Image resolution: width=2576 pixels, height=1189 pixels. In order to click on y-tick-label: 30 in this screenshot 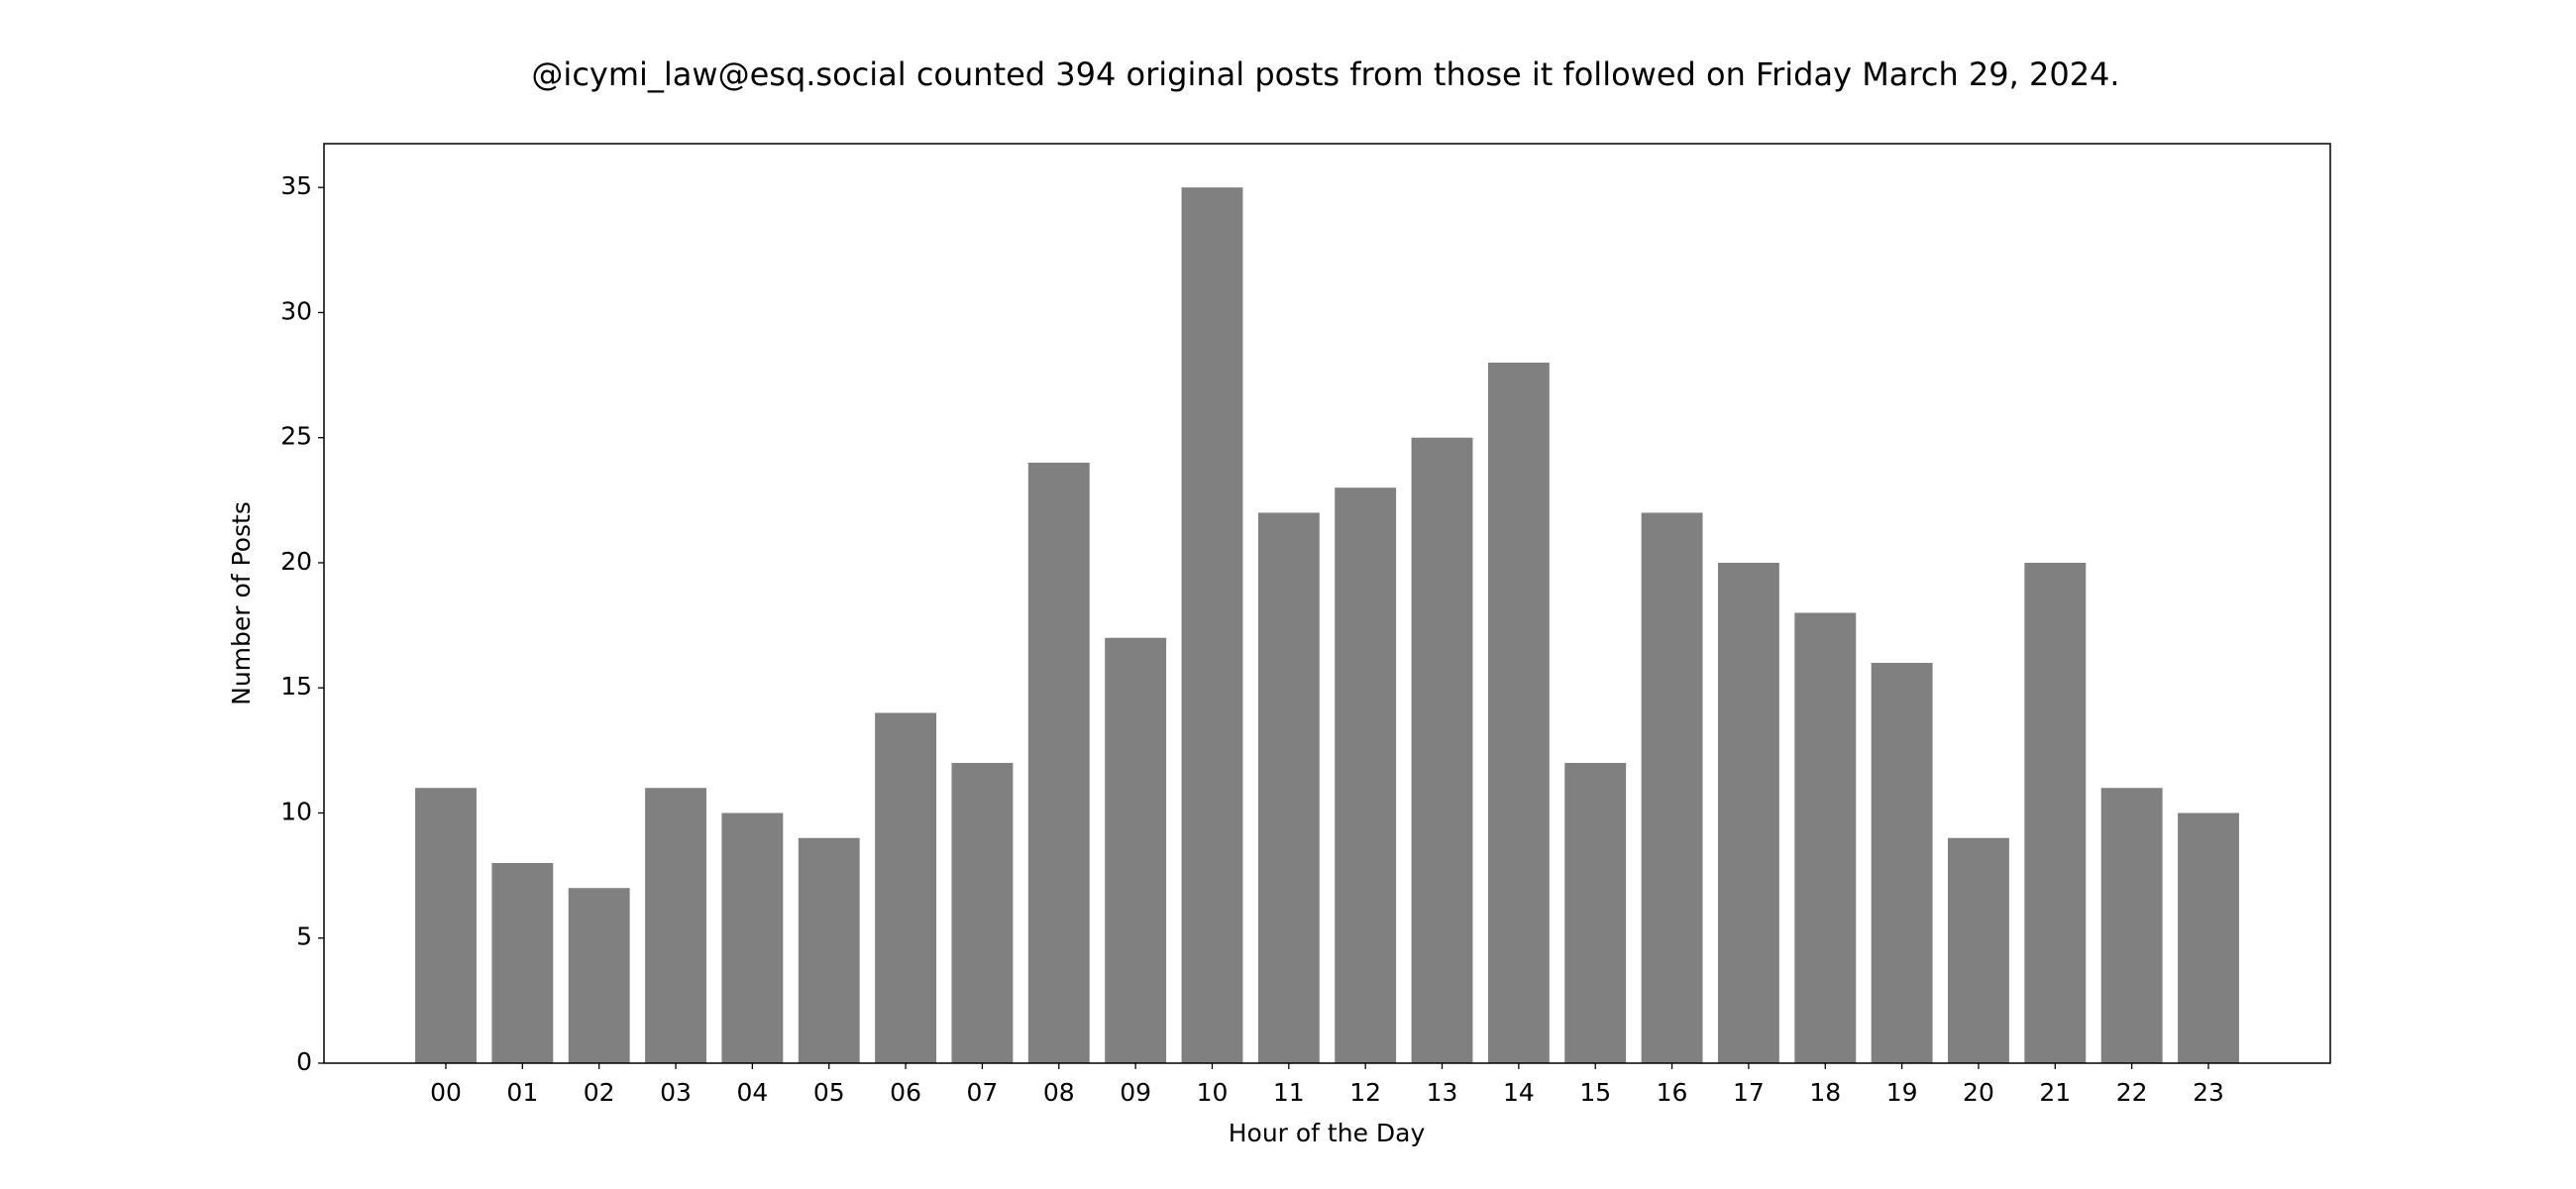, I will do `click(296, 311)`.